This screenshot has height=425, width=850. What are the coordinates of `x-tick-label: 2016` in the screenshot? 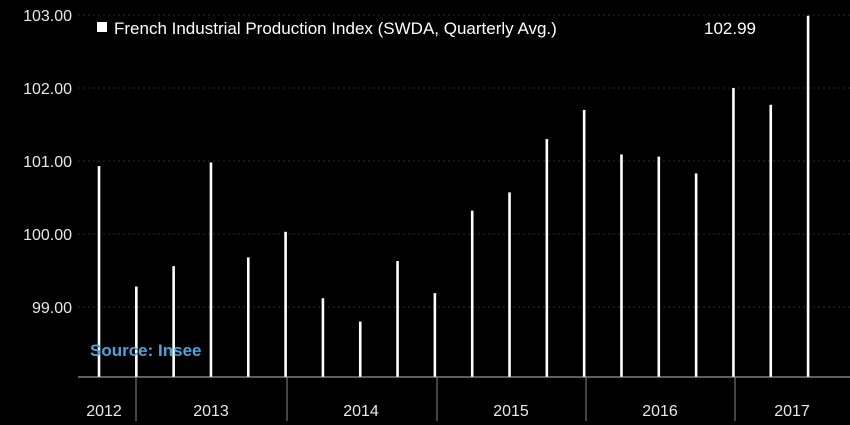 It's located at (660, 411).